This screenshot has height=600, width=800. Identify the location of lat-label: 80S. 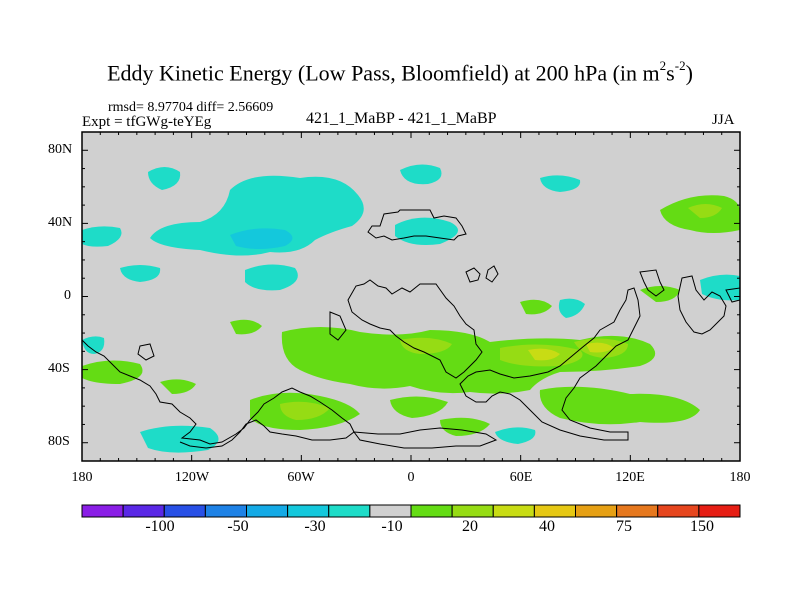
(59, 441).